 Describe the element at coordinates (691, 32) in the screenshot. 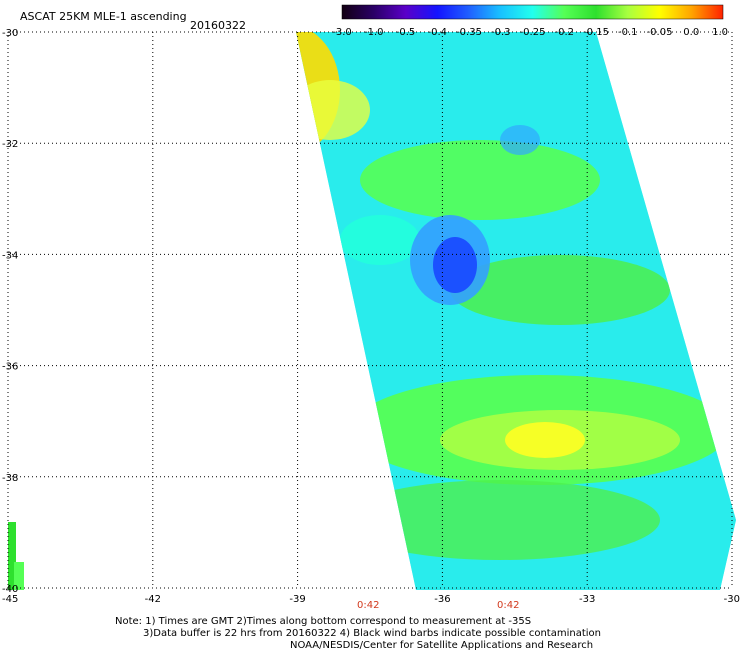

I see `colorbar-label: 0.0` at that location.